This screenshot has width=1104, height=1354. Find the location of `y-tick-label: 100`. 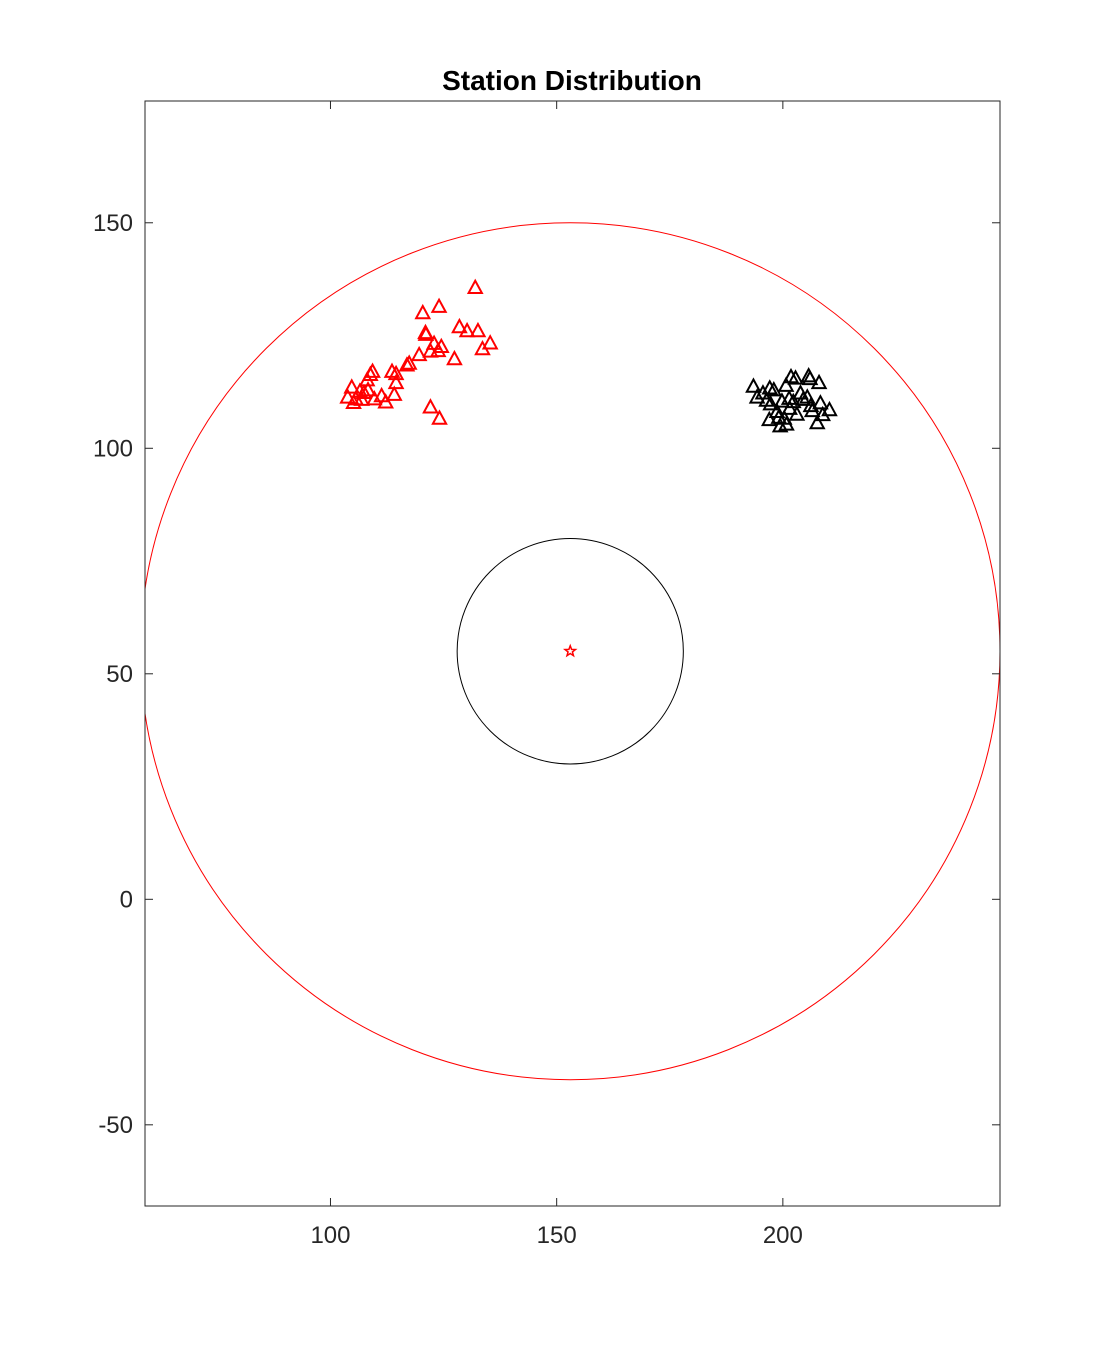

y-tick-label: 100 is located at coordinates (113, 448).